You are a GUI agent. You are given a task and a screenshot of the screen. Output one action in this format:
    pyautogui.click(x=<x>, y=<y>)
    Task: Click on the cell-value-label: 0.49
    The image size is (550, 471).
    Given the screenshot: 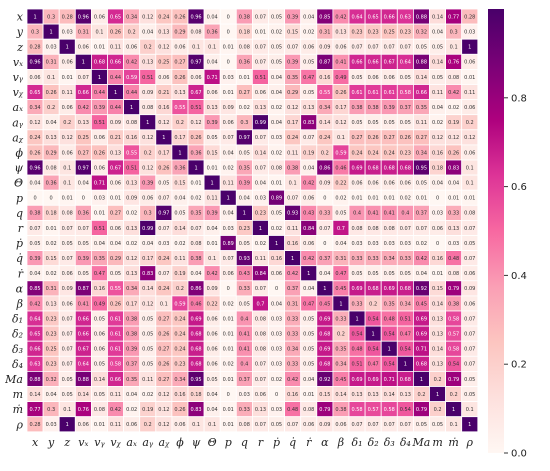 What is the action you would take?
    pyautogui.click(x=340, y=78)
    